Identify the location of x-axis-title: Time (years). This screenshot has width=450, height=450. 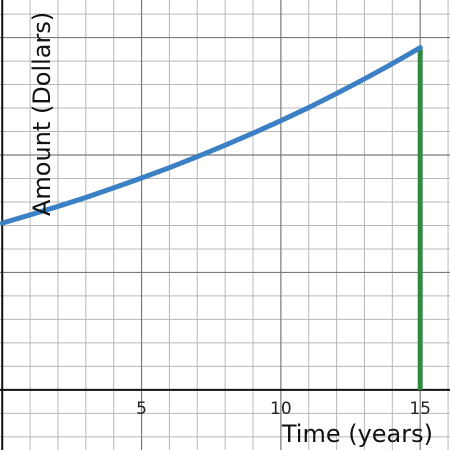
(357, 434).